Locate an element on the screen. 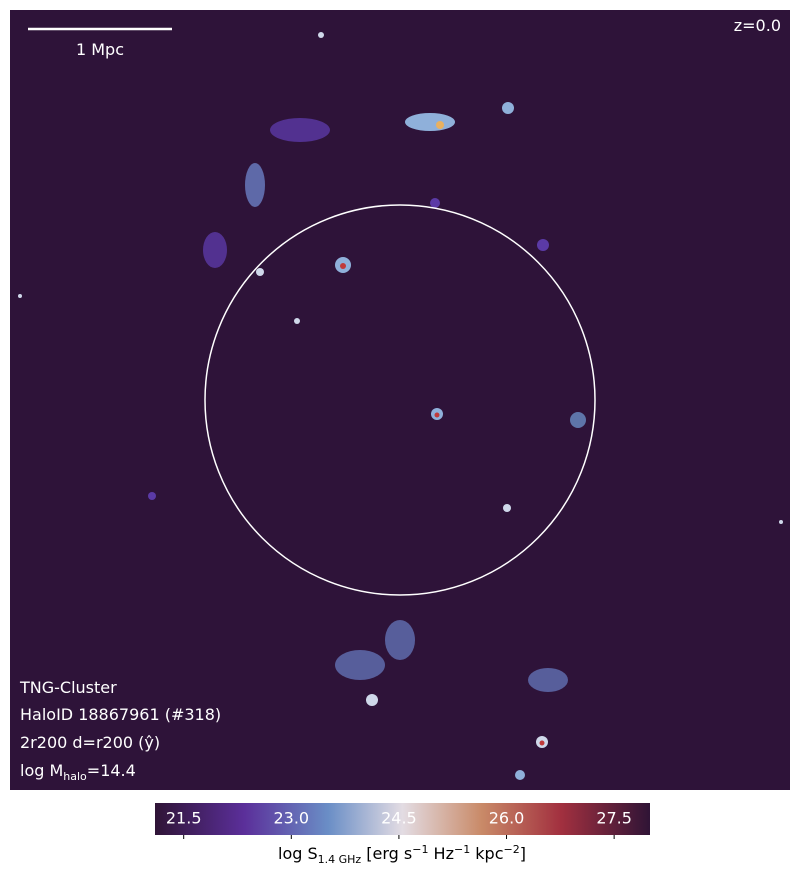  colorbar is located at coordinates (402, 819).